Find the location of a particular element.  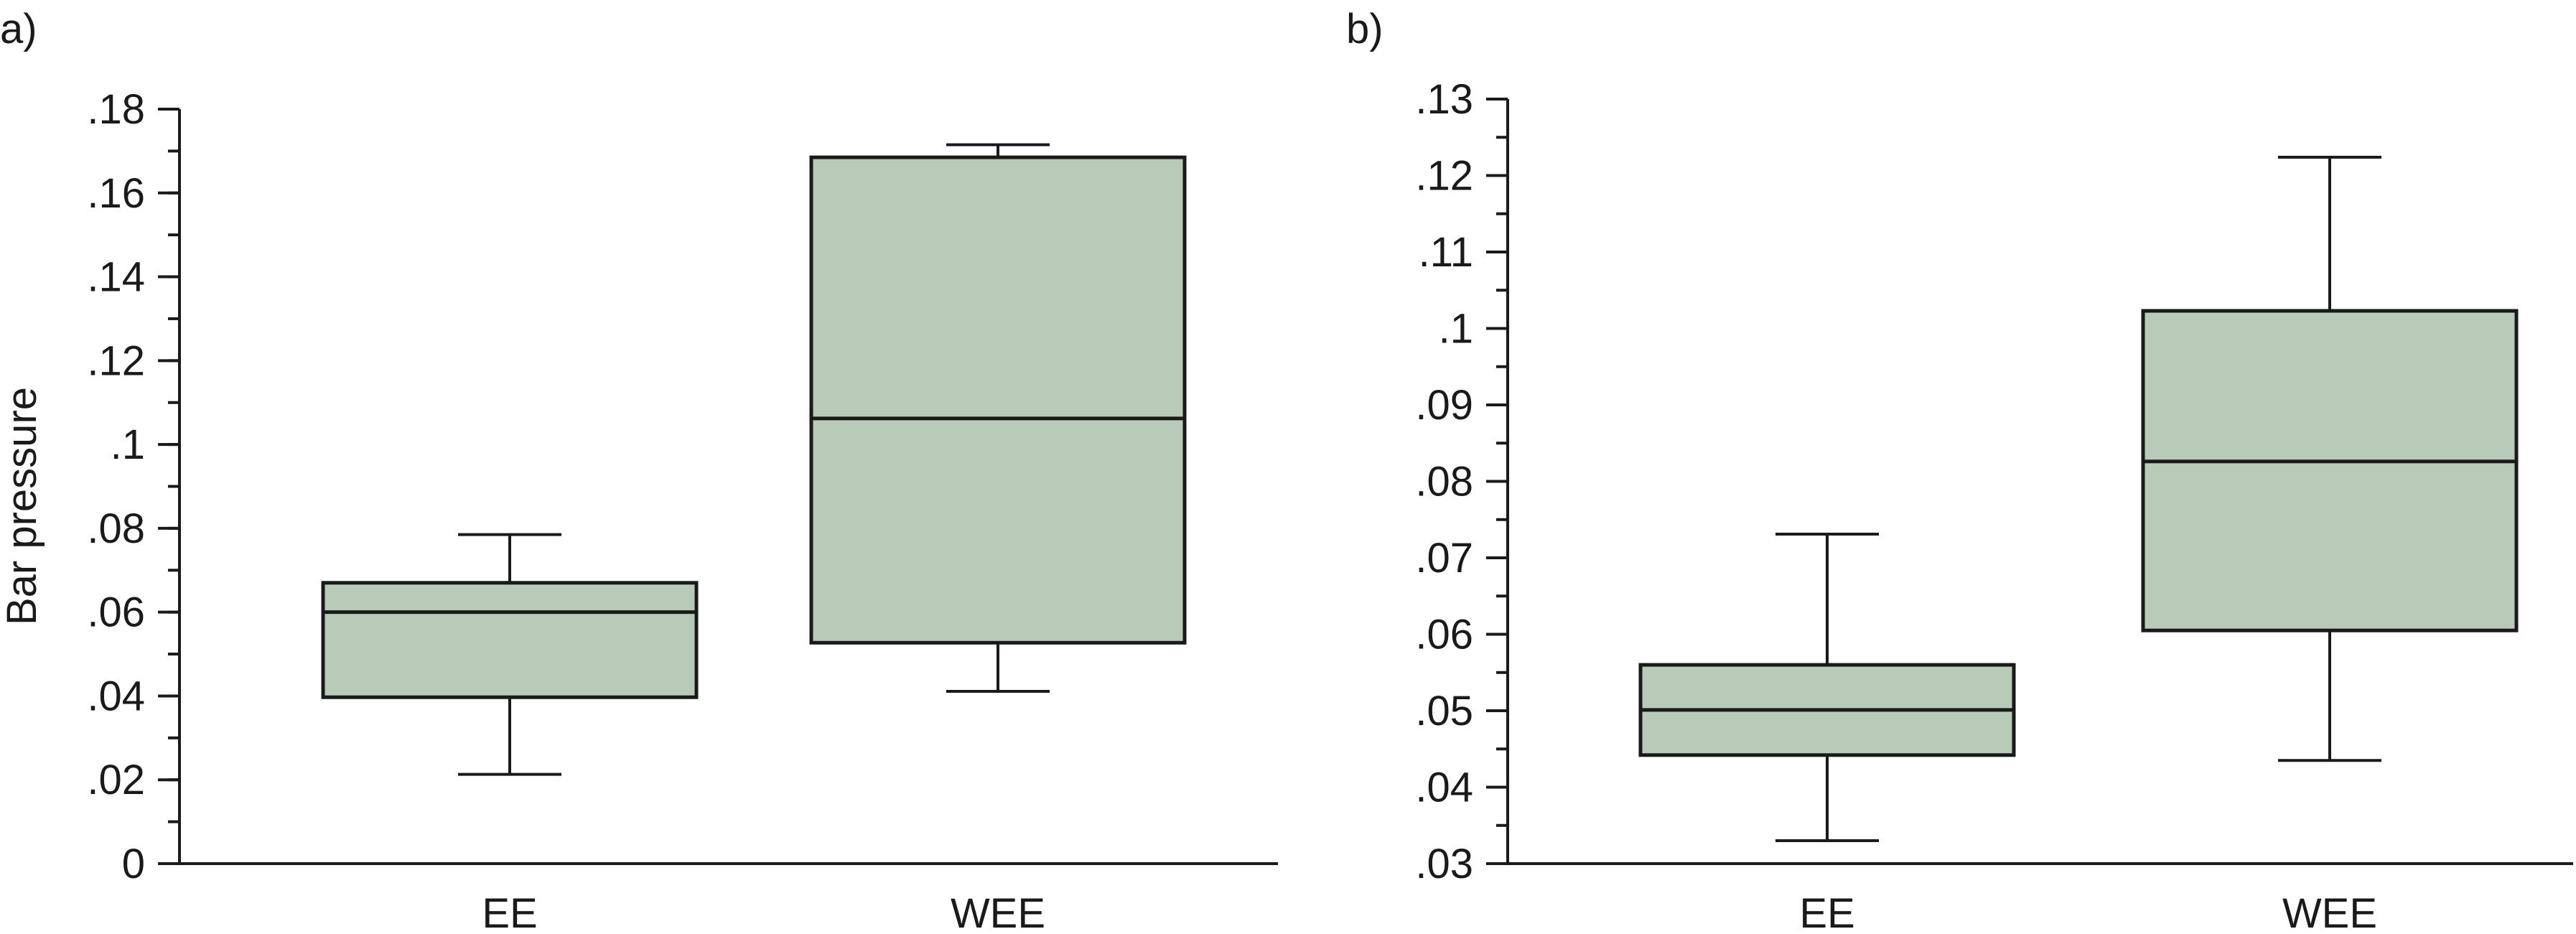

iqr-box-ee is located at coordinates (510, 640).